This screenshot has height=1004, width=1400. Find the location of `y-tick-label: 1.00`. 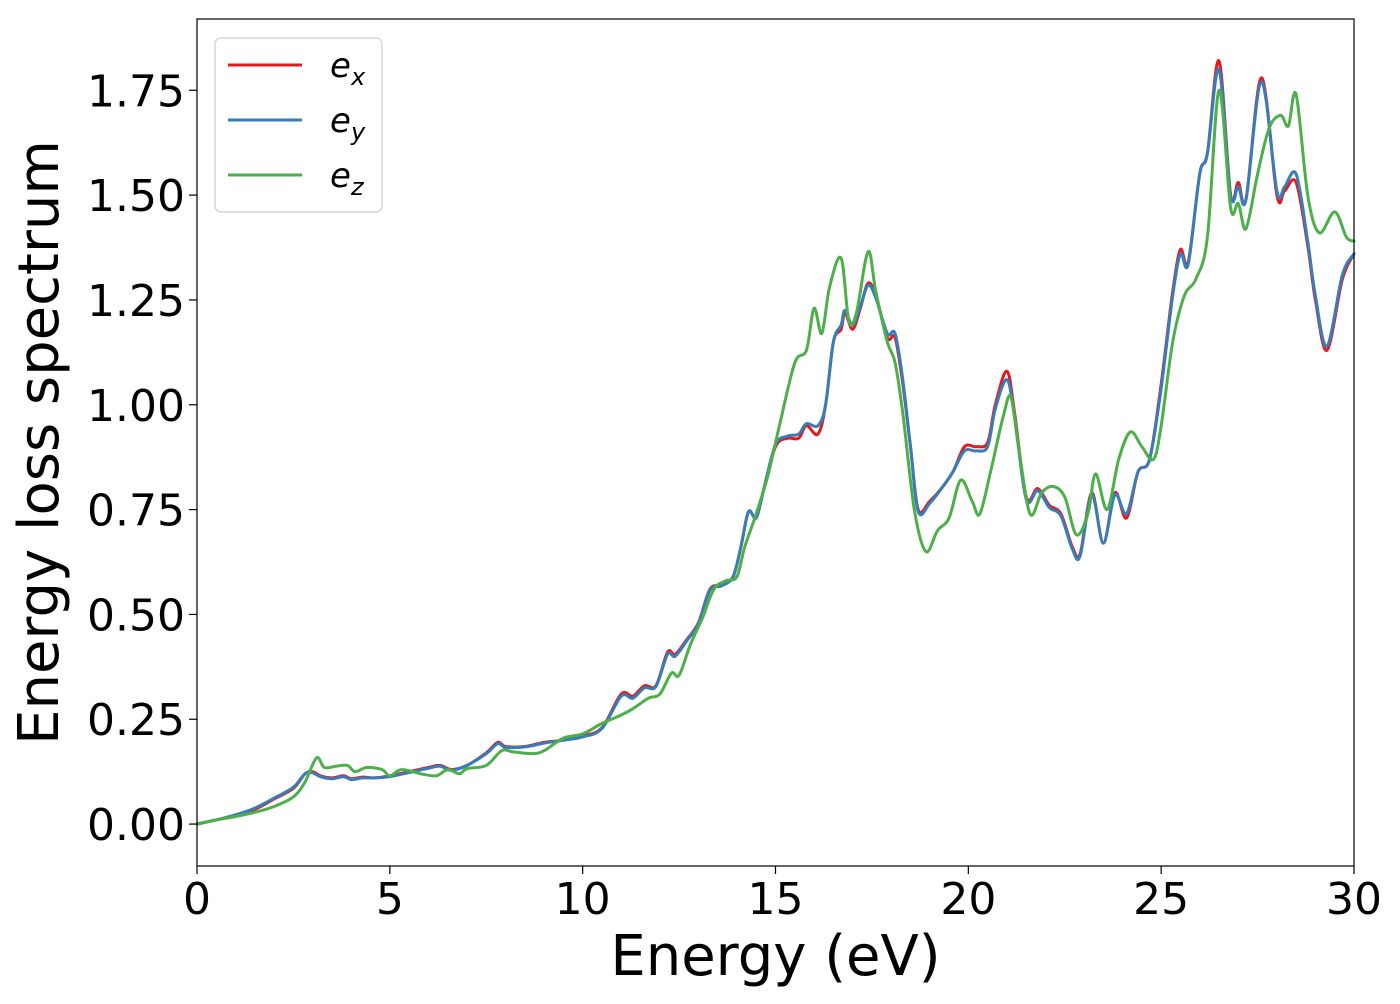

y-tick-label: 1.00 is located at coordinates (136, 406).